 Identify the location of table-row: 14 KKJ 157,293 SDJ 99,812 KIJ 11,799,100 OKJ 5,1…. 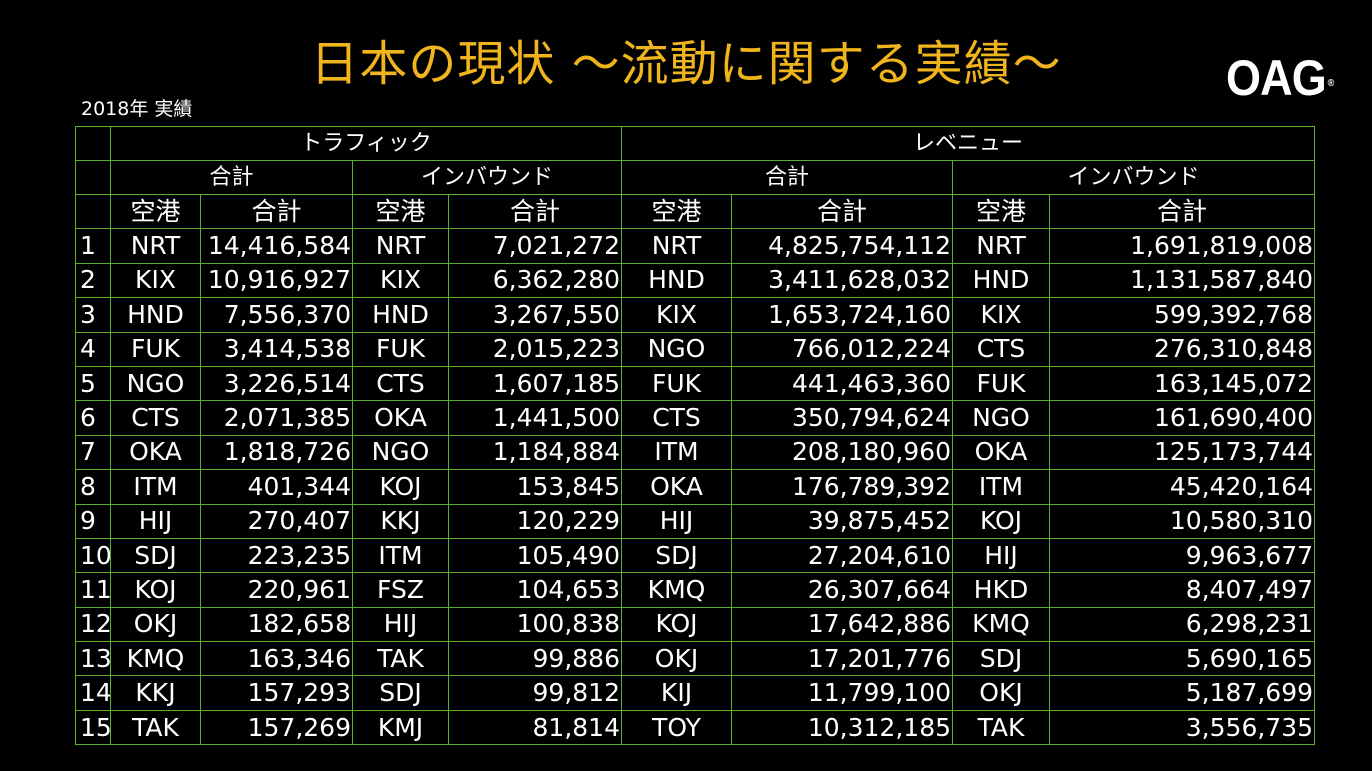
(695, 693).